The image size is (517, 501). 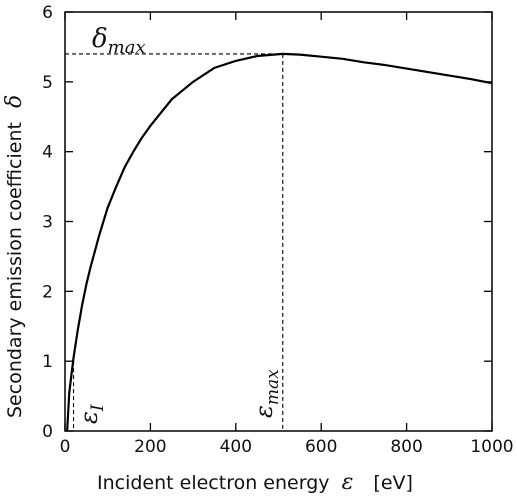 I want to click on y-tick-label: 4, so click(x=47, y=153).